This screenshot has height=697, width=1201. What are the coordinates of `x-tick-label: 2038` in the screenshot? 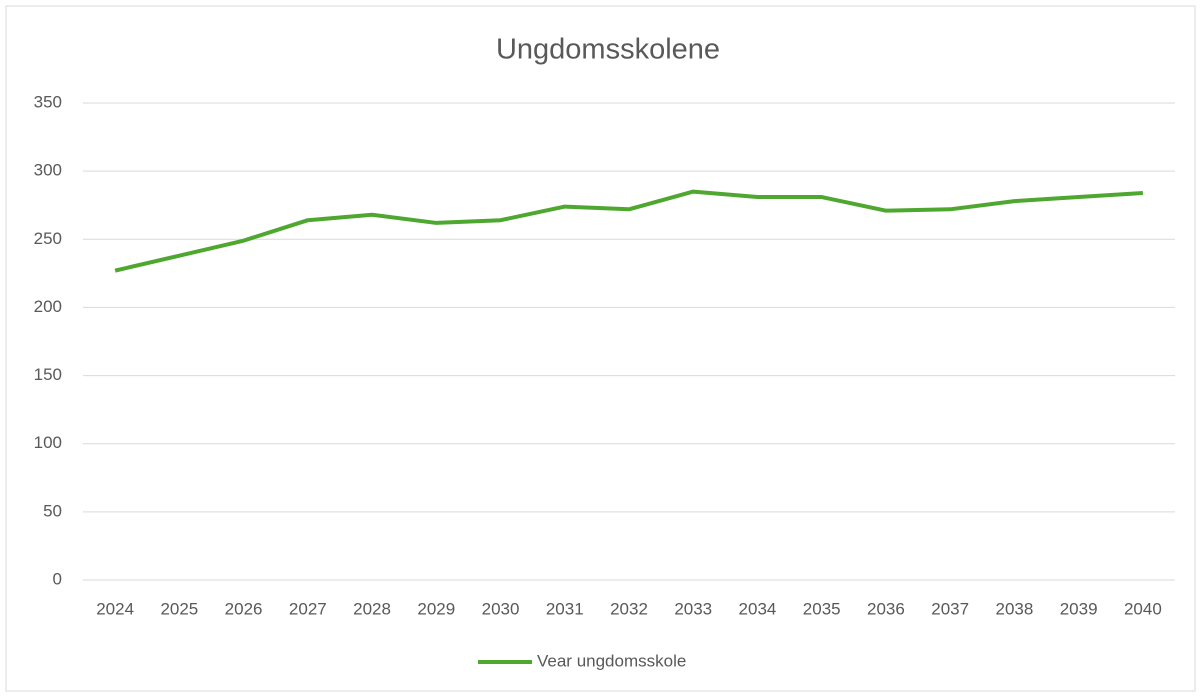 It's located at (1014, 608).